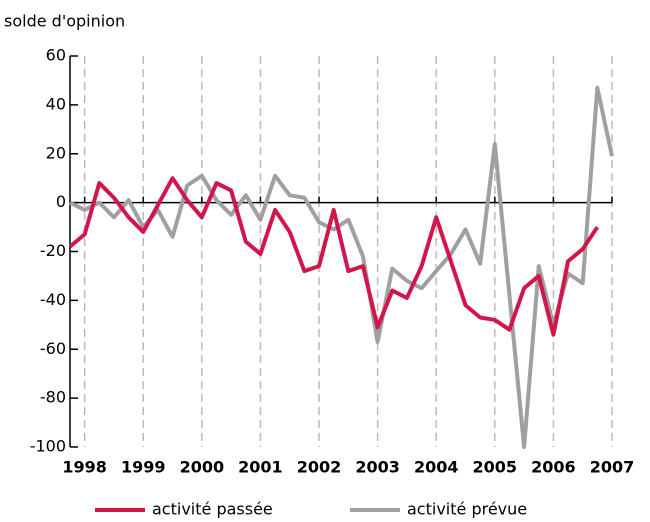 The width and height of the screenshot is (650, 522). I want to click on y-tick-label: 20, so click(56, 152).